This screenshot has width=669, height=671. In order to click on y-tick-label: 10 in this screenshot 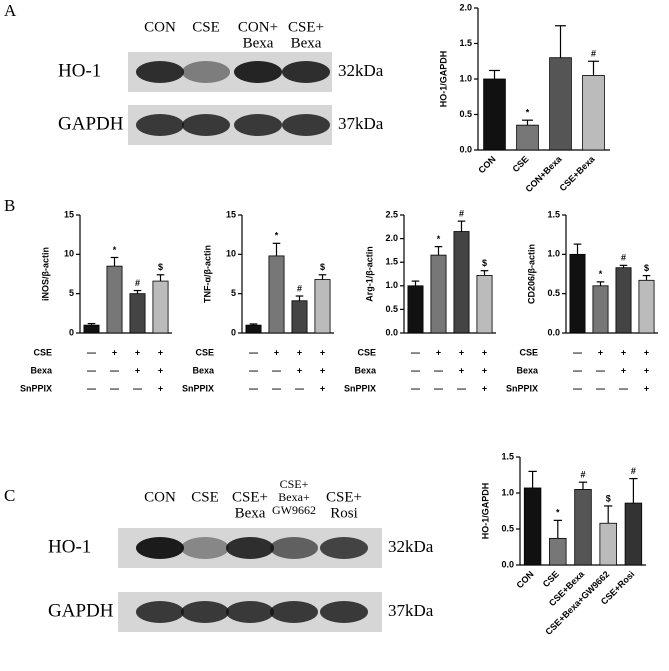, I will do `click(231, 254)`.